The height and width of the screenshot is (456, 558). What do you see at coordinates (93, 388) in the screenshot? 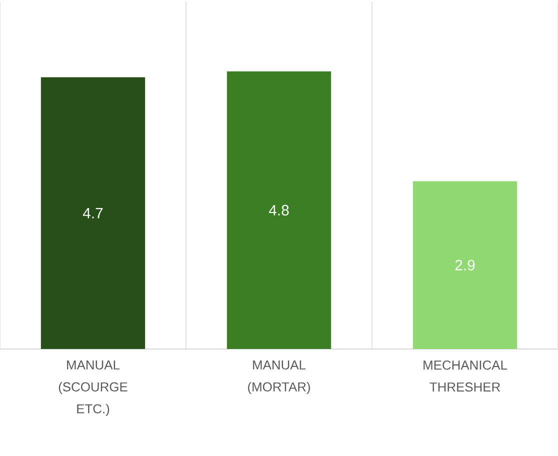
I see `x-tick-label: MANUAL (SCOURGE ETC.)` at bounding box center [93, 388].